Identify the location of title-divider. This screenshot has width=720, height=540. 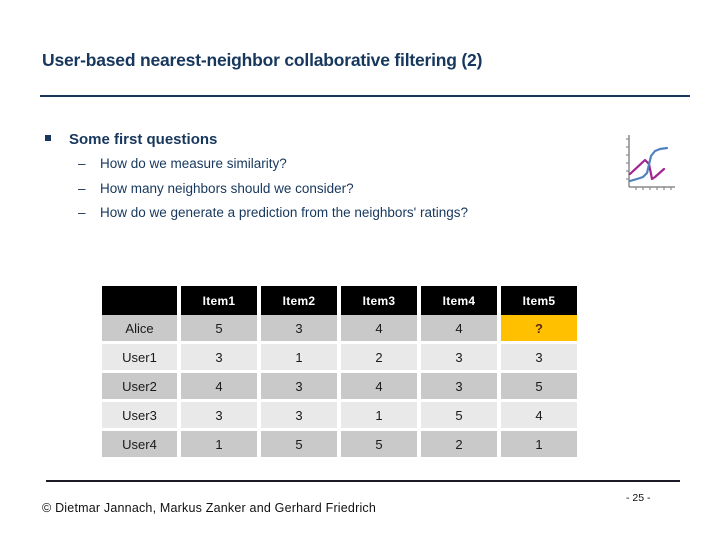
(365, 96).